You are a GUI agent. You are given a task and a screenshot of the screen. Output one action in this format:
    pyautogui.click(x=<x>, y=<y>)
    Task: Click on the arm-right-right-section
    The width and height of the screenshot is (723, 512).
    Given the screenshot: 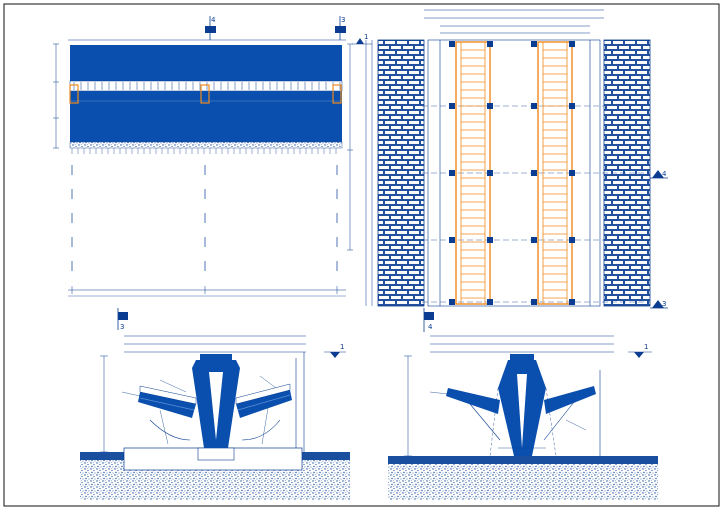 What is the action you would take?
    pyautogui.click(x=570, y=400)
    